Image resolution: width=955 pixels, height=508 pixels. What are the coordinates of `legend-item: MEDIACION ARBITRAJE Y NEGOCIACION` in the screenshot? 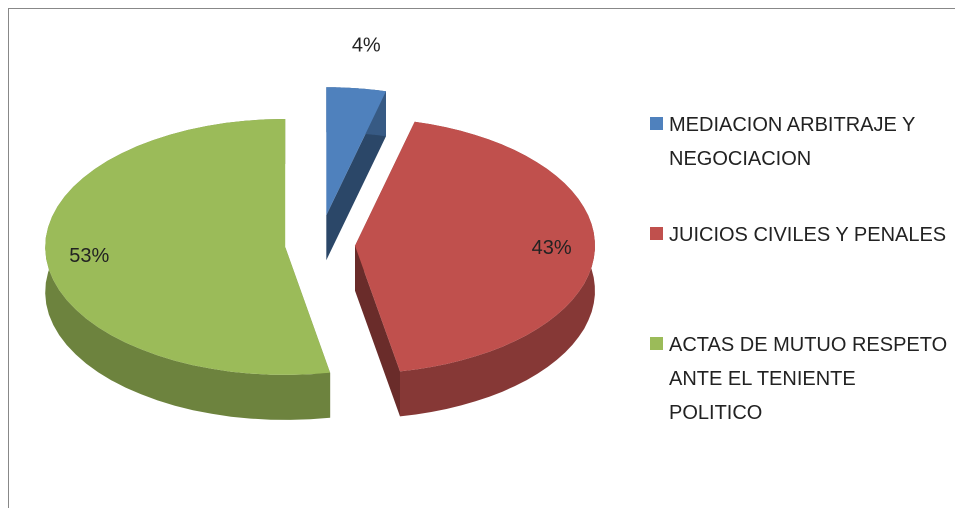 It's located at (800, 142).